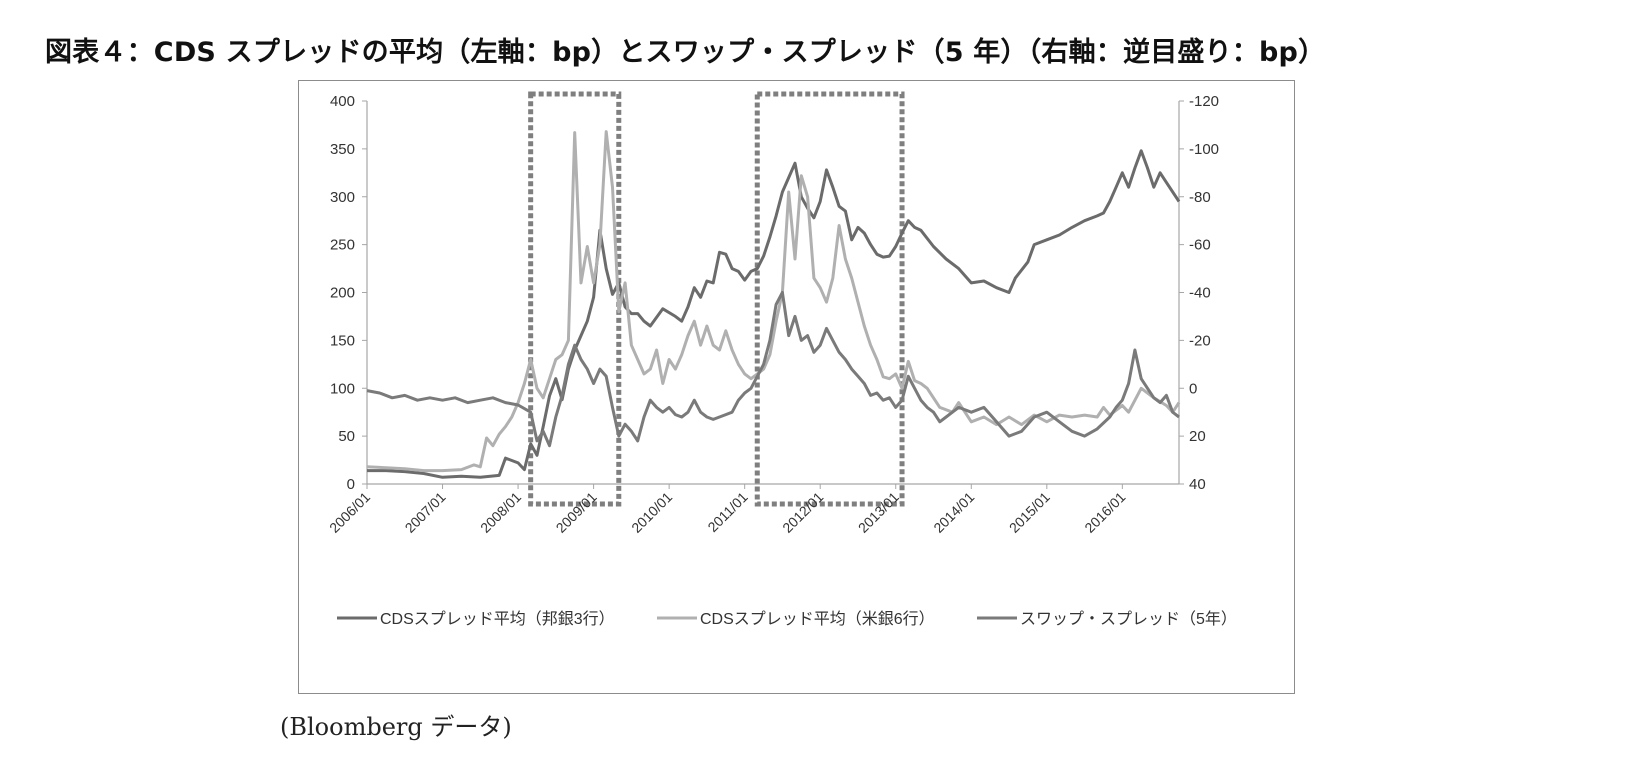 The height and width of the screenshot is (773, 1631). What do you see at coordinates (1197, 436) in the screenshot?
I see `right-tick-label: 20` at bounding box center [1197, 436].